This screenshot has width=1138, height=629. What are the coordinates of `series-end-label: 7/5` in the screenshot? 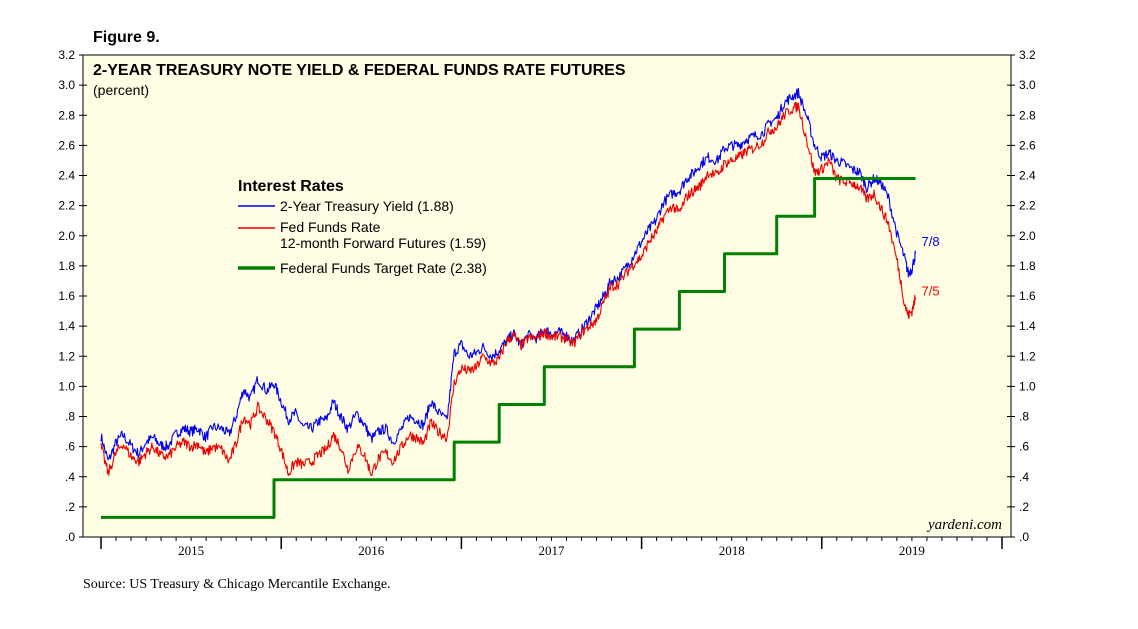 It's located at (930, 291).